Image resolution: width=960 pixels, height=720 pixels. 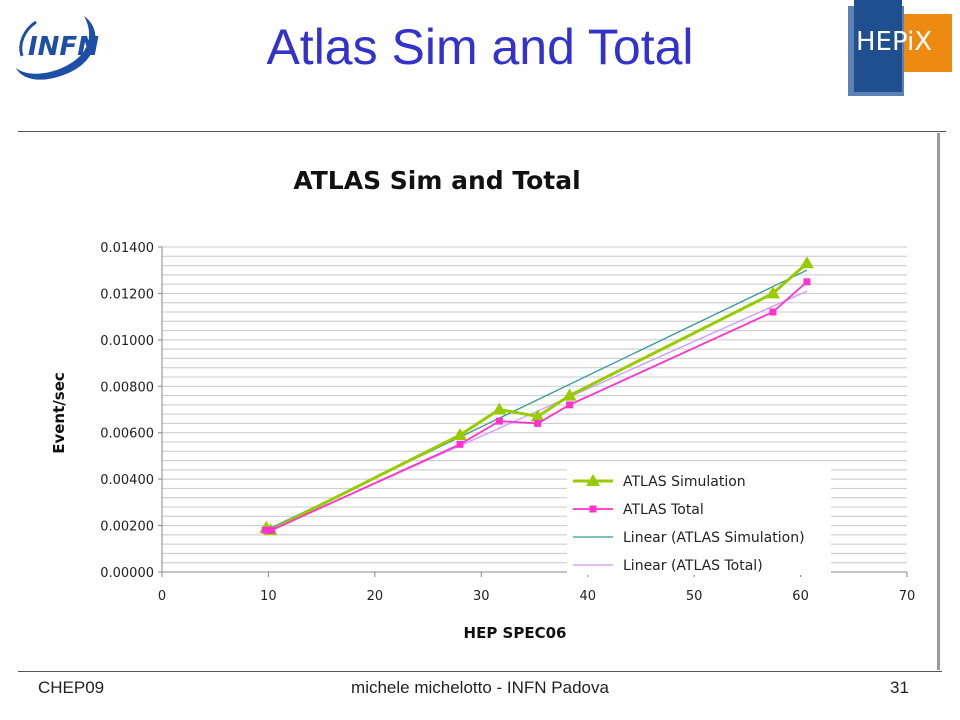 I want to click on y-tick-label: 0.00800, so click(x=127, y=387).